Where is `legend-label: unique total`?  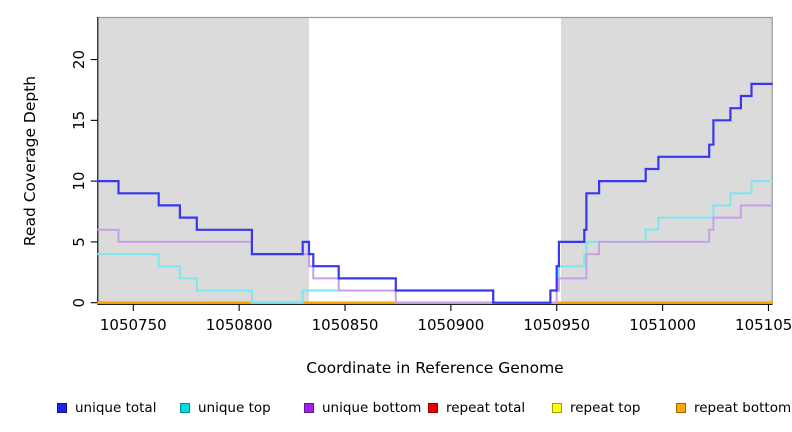
legend-label: unique total is located at coordinates (116, 408).